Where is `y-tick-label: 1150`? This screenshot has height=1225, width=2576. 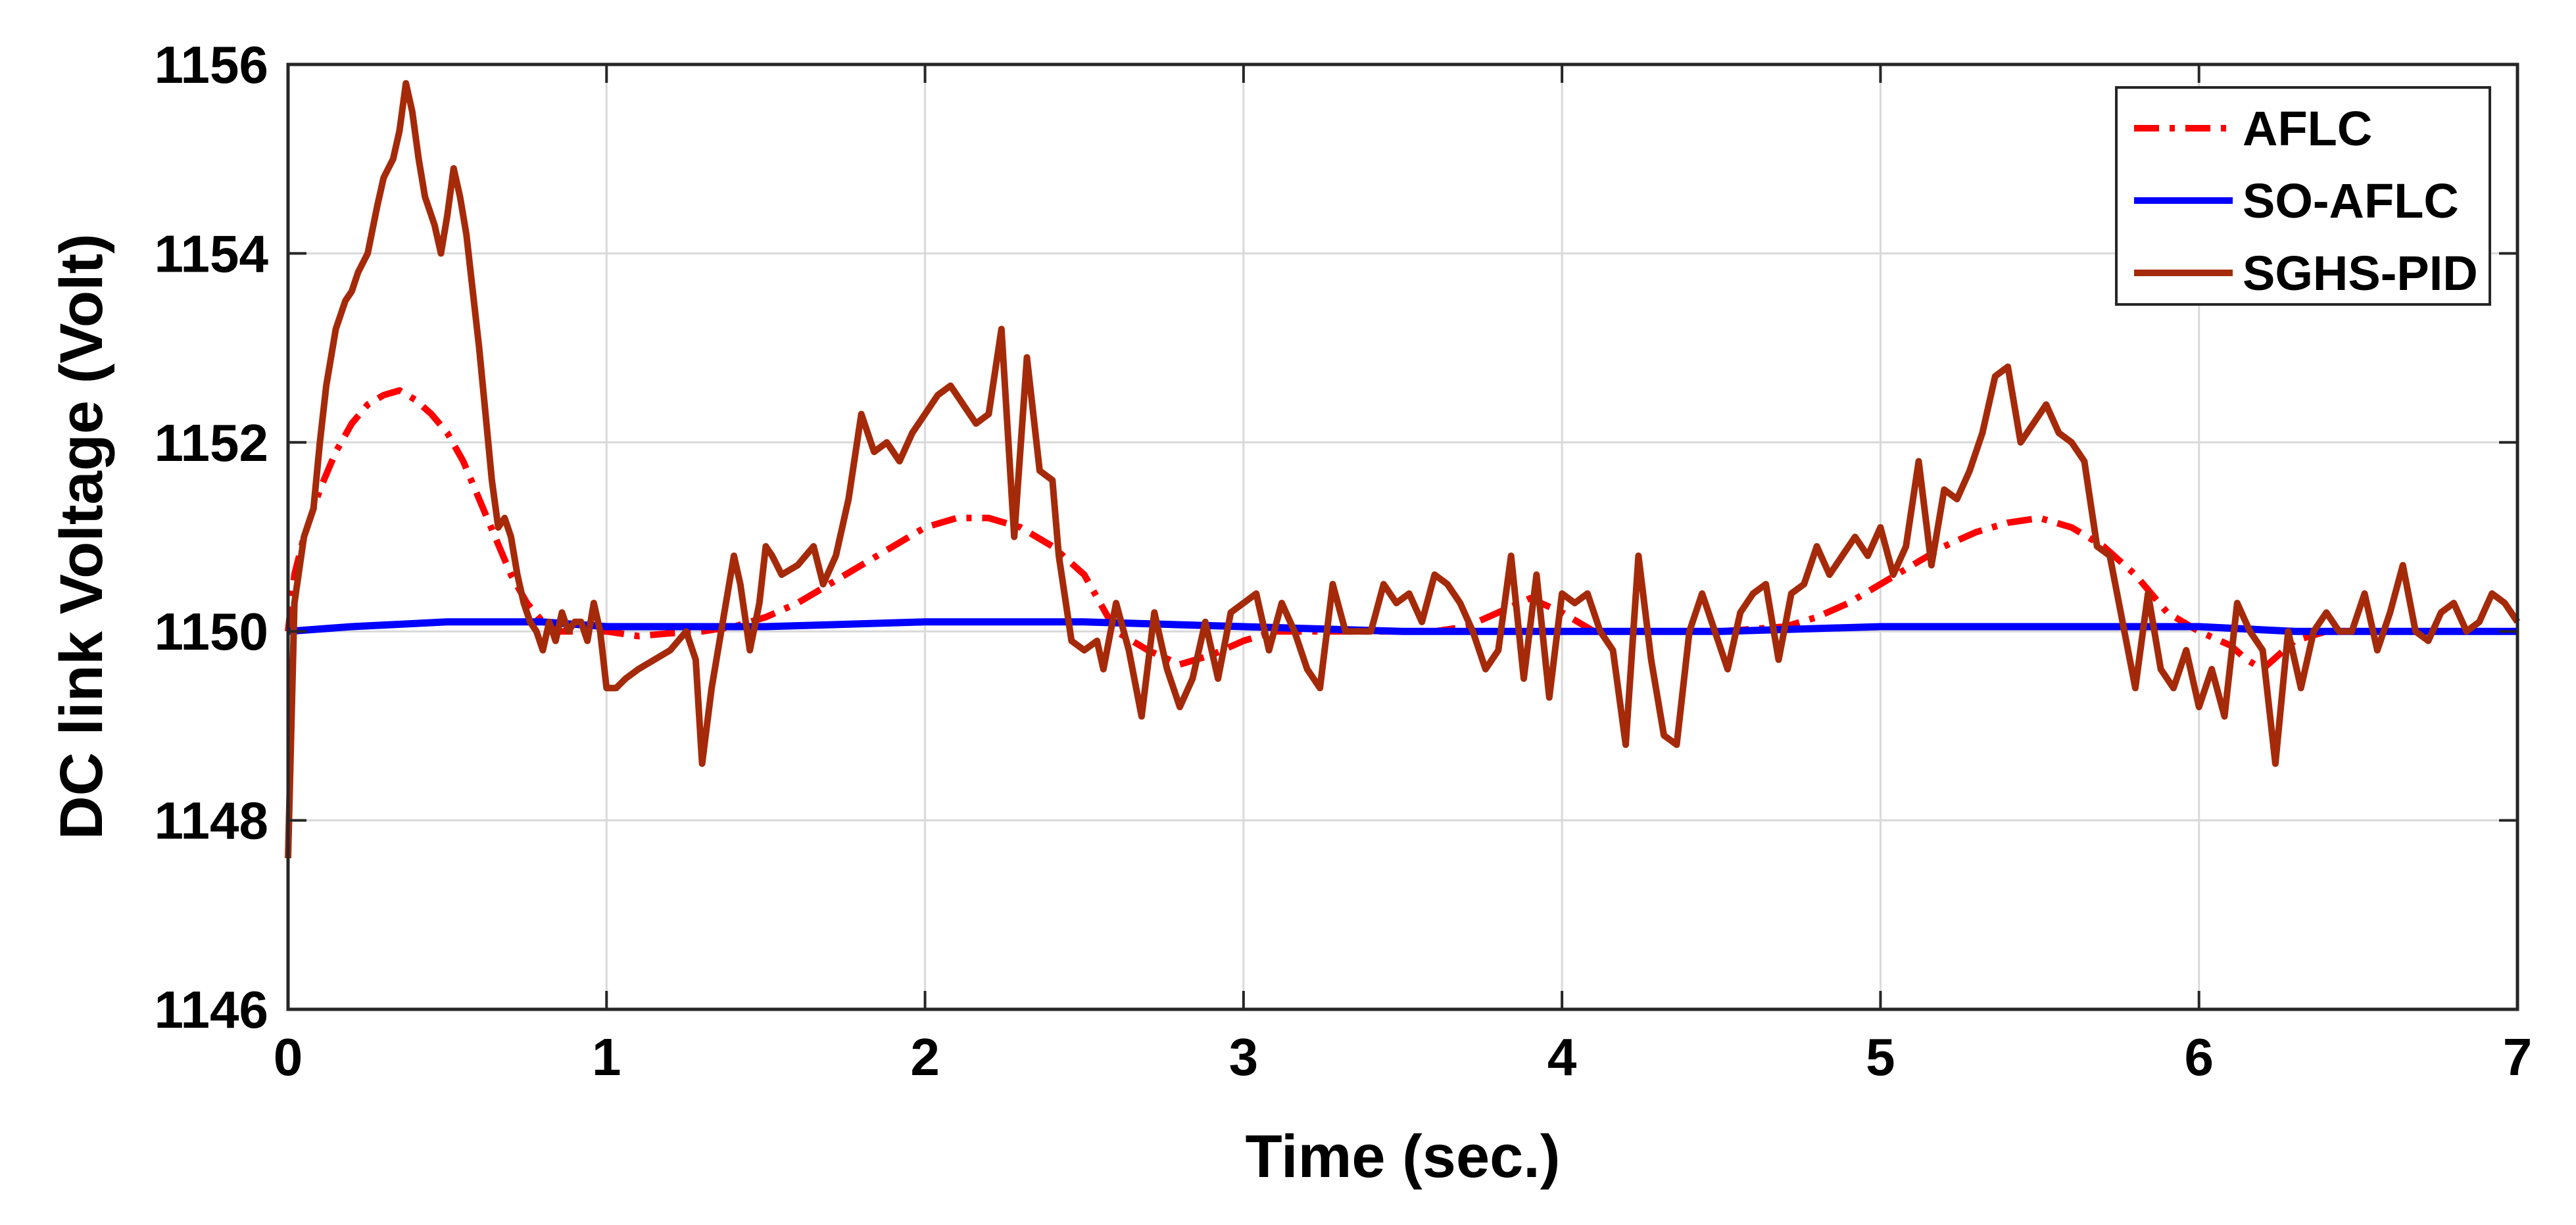 y-tick-label: 1150 is located at coordinates (211, 632).